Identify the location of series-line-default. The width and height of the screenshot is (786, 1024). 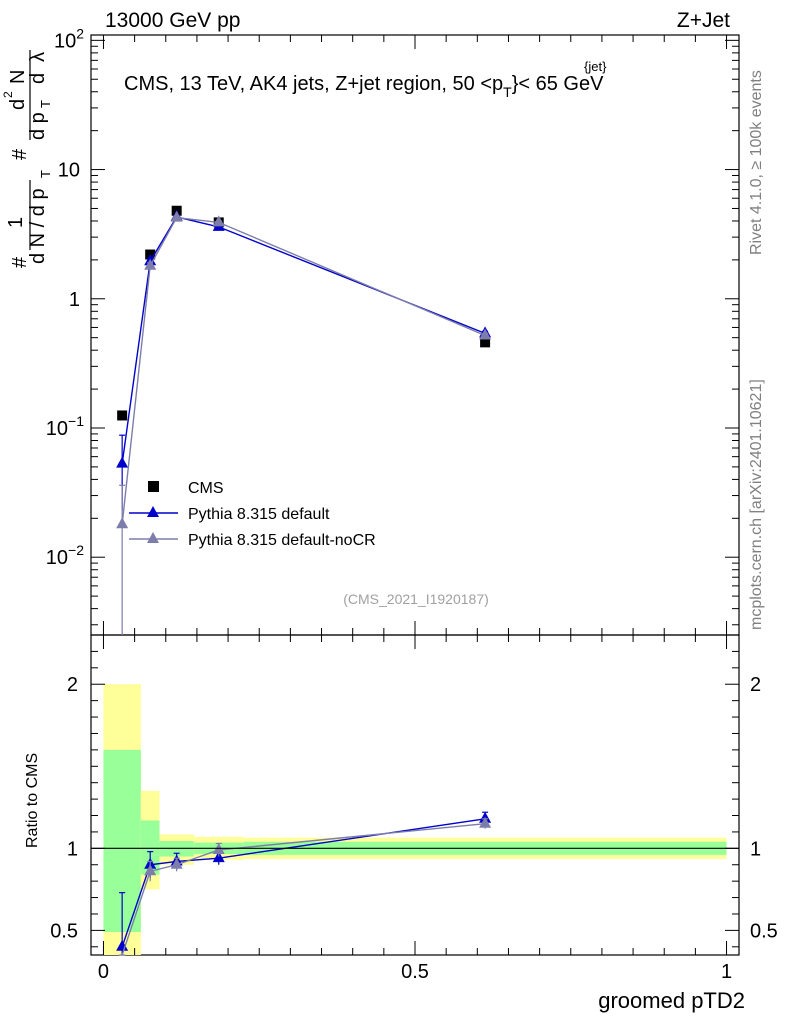
(303, 340).